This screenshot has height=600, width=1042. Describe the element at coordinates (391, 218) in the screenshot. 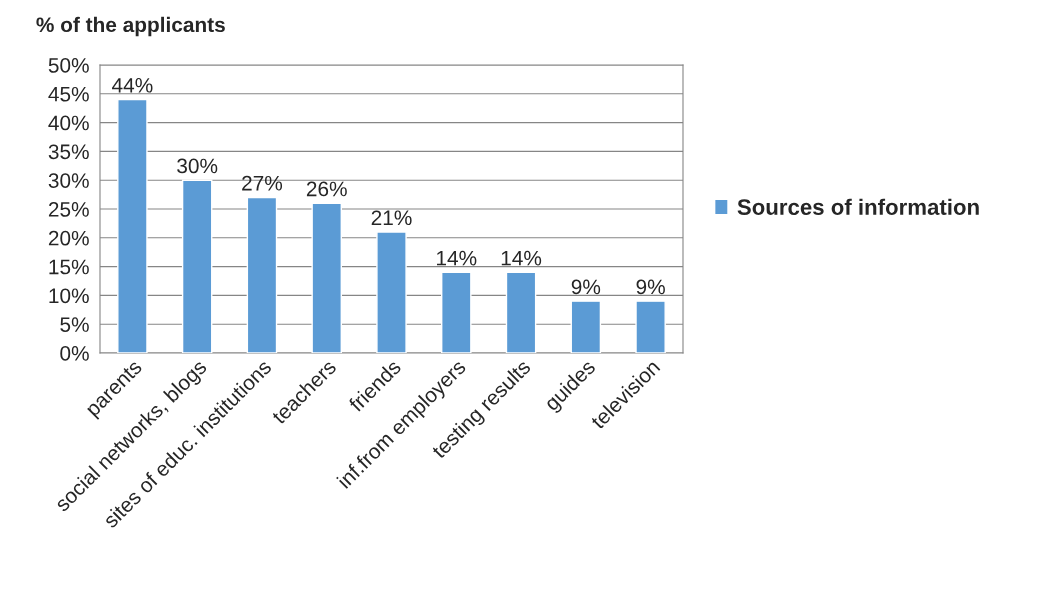

I see `data-label: 21%` at that location.